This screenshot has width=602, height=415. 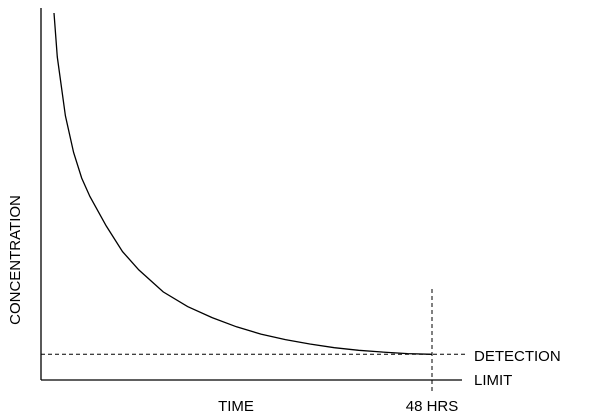 What do you see at coordinates (15, 260) in the screenshot?
I see `y-axis-label: CONCENTRATION` at bounding box center [15, 260].